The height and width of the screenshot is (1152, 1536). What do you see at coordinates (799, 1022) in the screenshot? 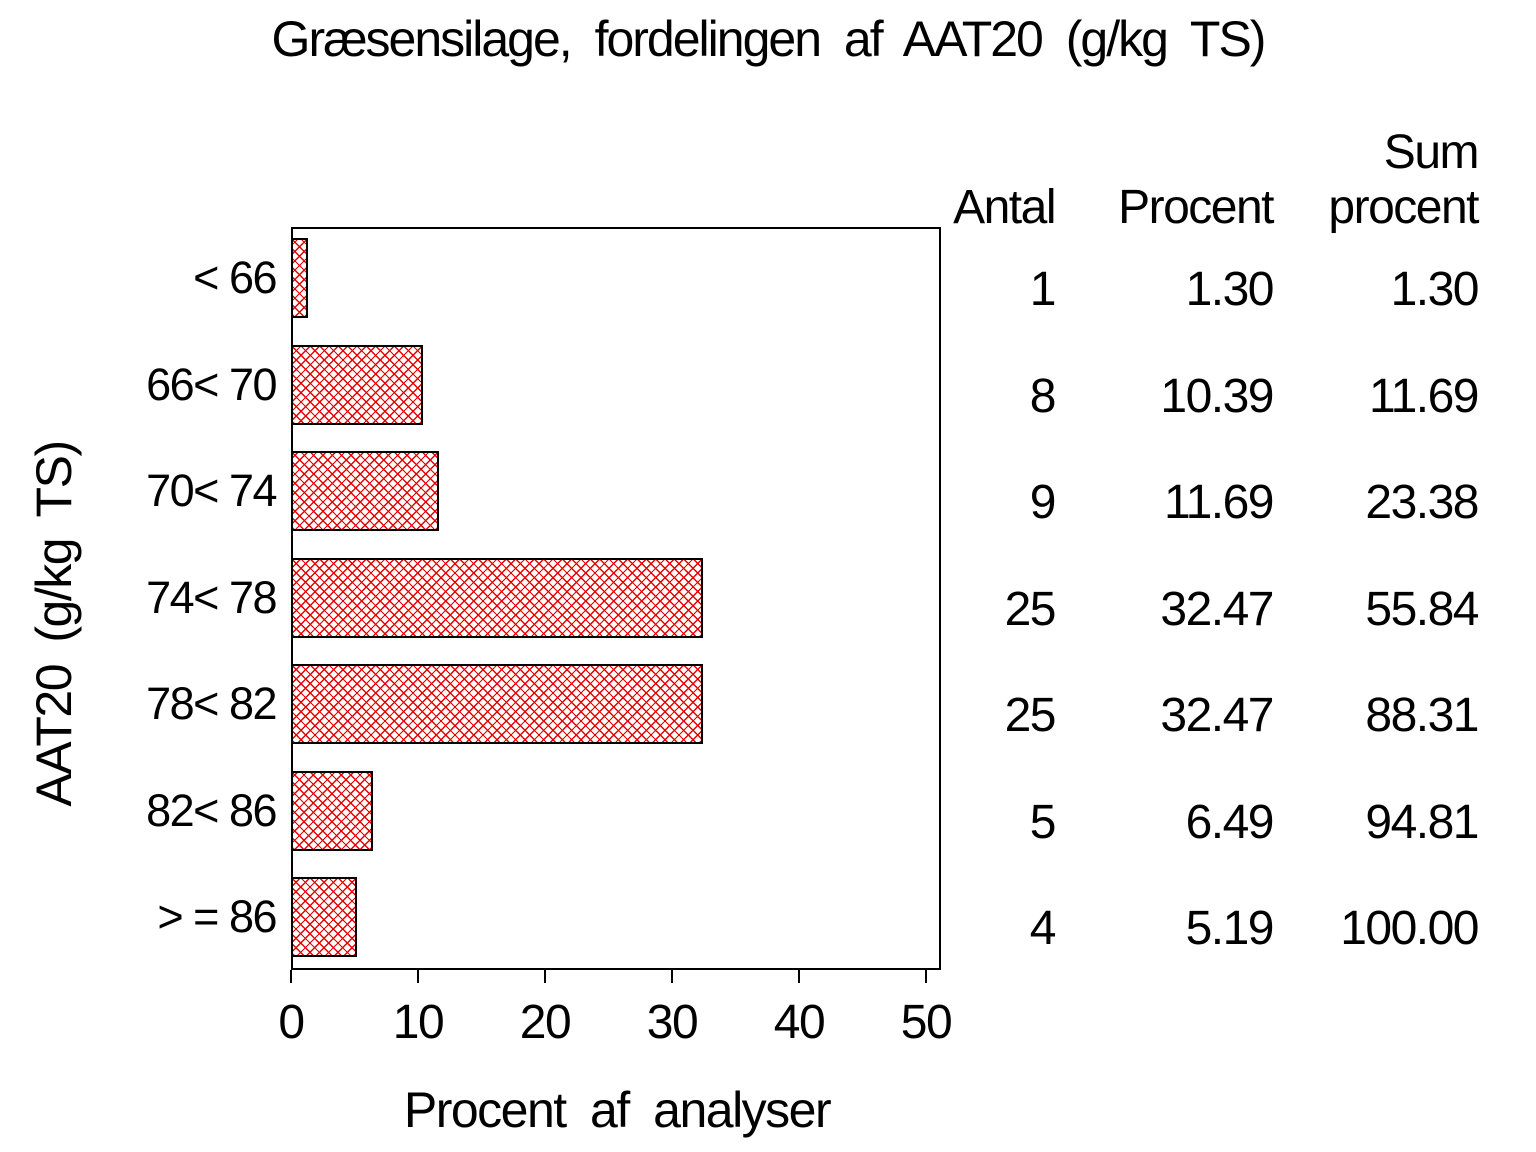
I see `x-tick-label: 40` at bounding box center [799, 1022].